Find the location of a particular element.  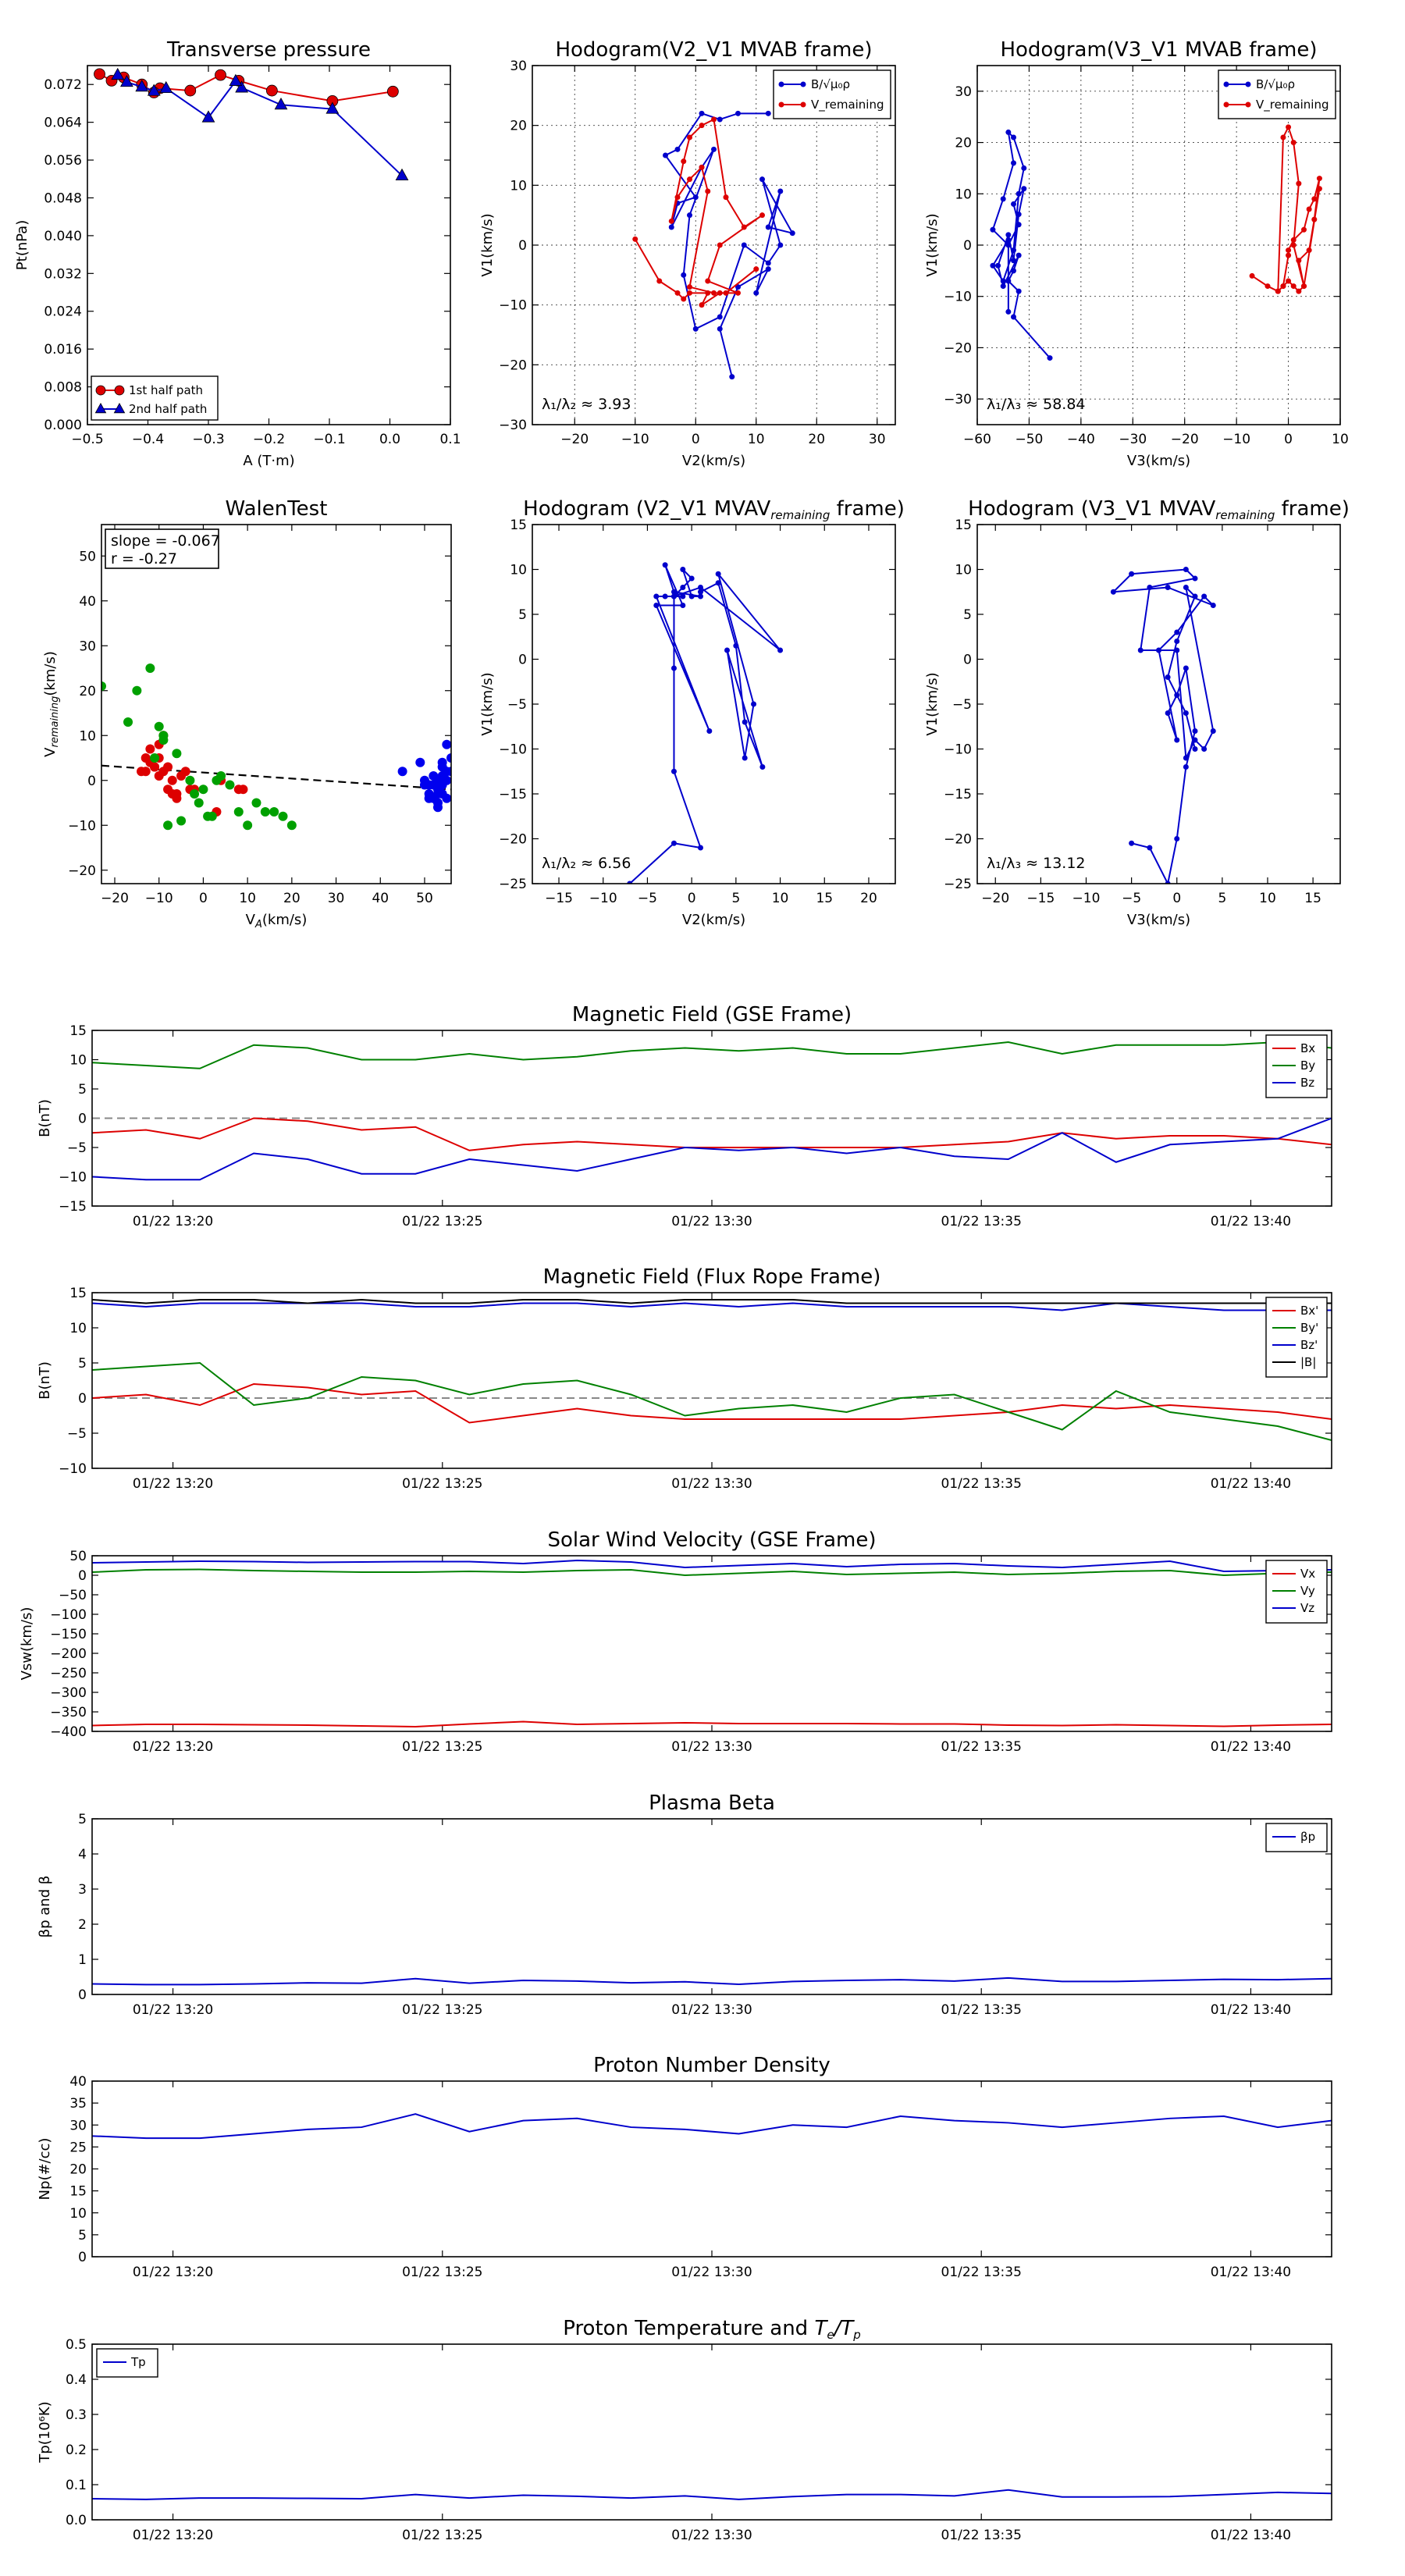

x-tick-label: 10 is located at coordinates (781, 899).